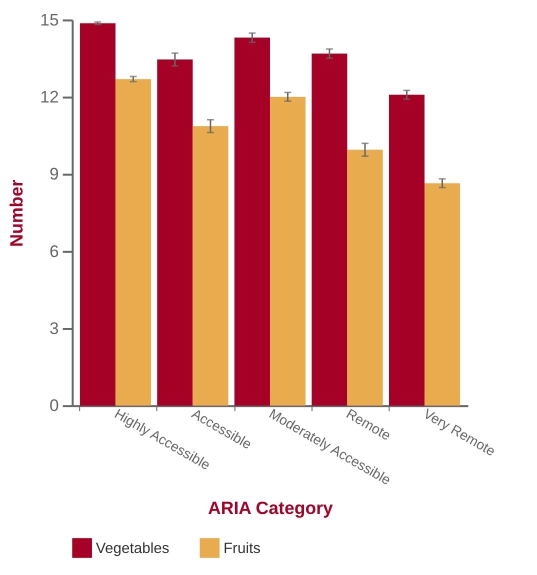 This screenshot has height=575, width=537. I want to click on legend-label: Fruits, so click(242, 548).